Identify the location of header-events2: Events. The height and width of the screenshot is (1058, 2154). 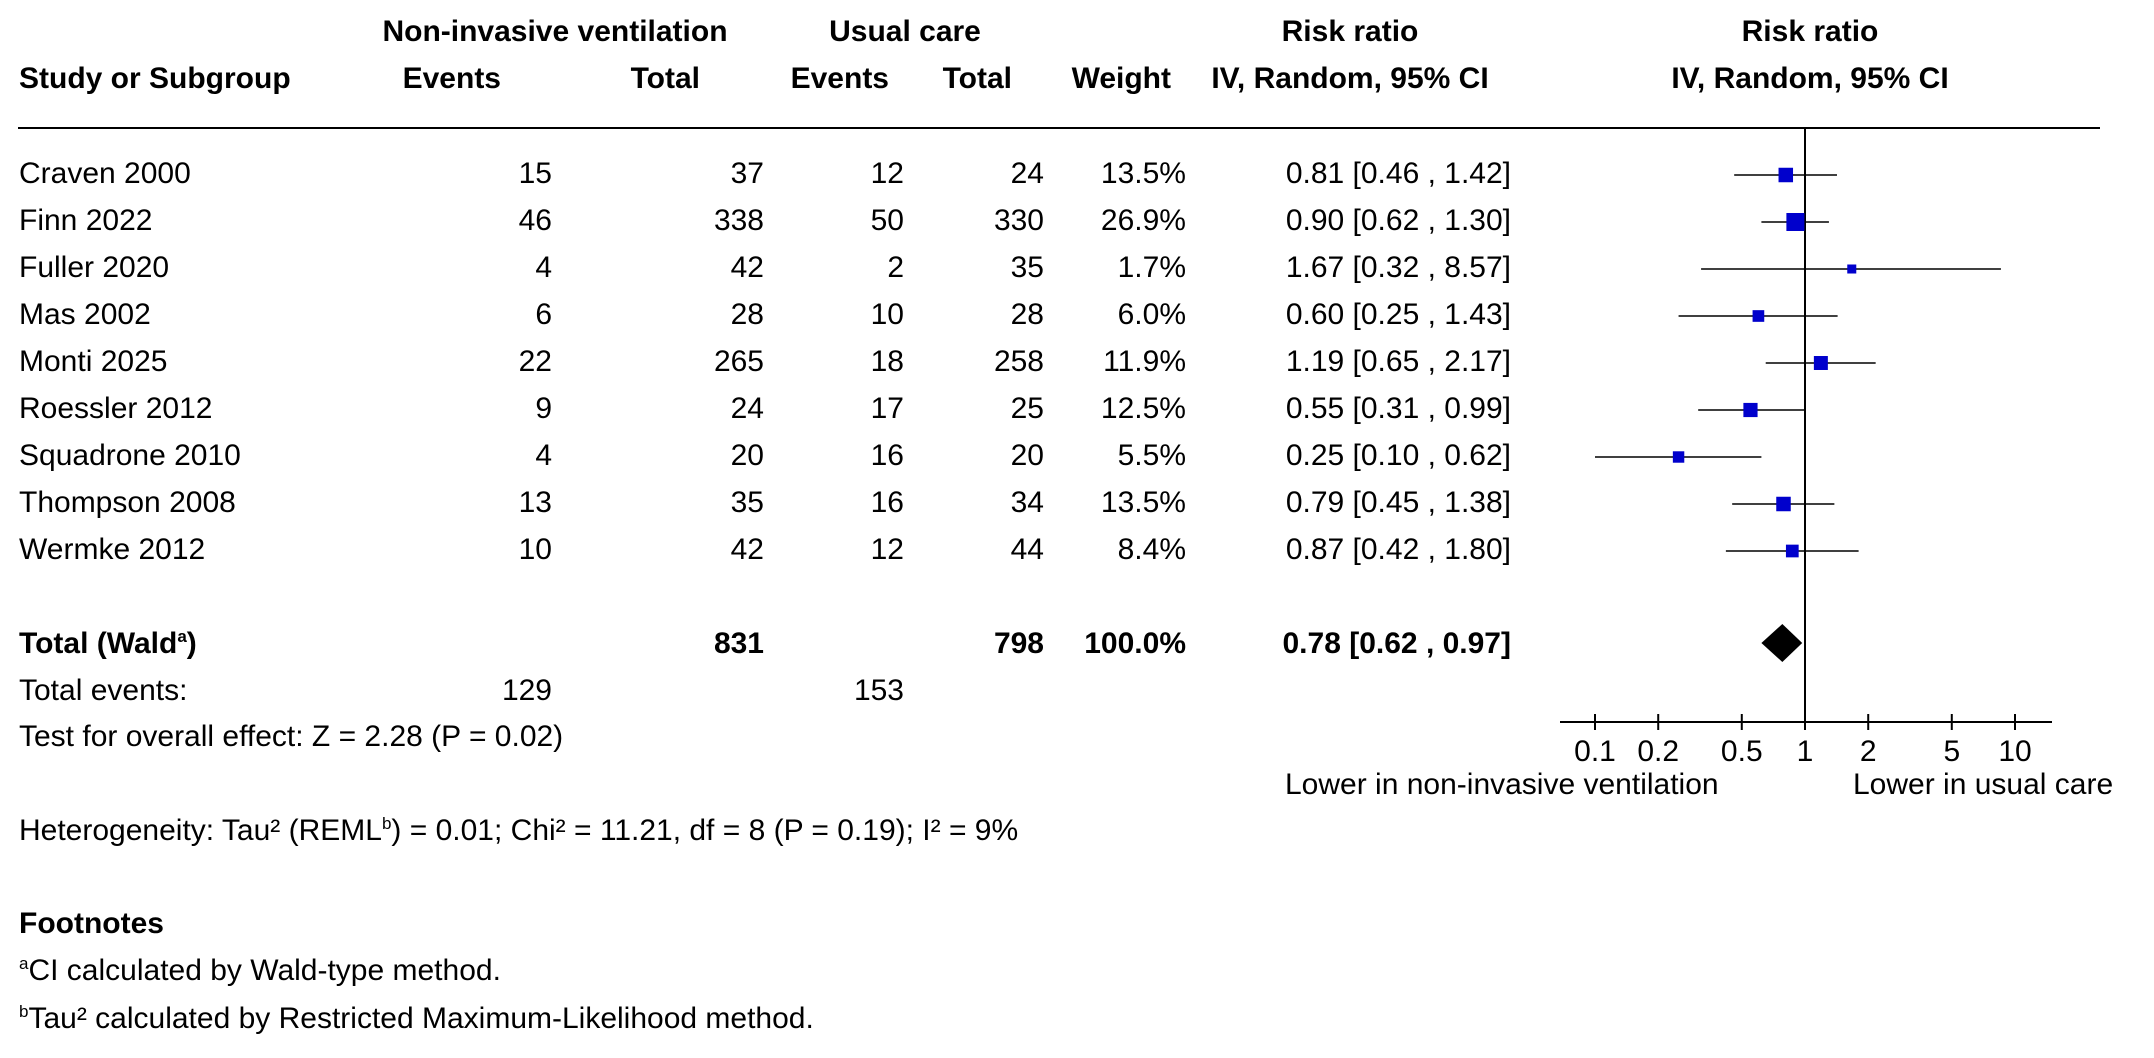
(839, 78).